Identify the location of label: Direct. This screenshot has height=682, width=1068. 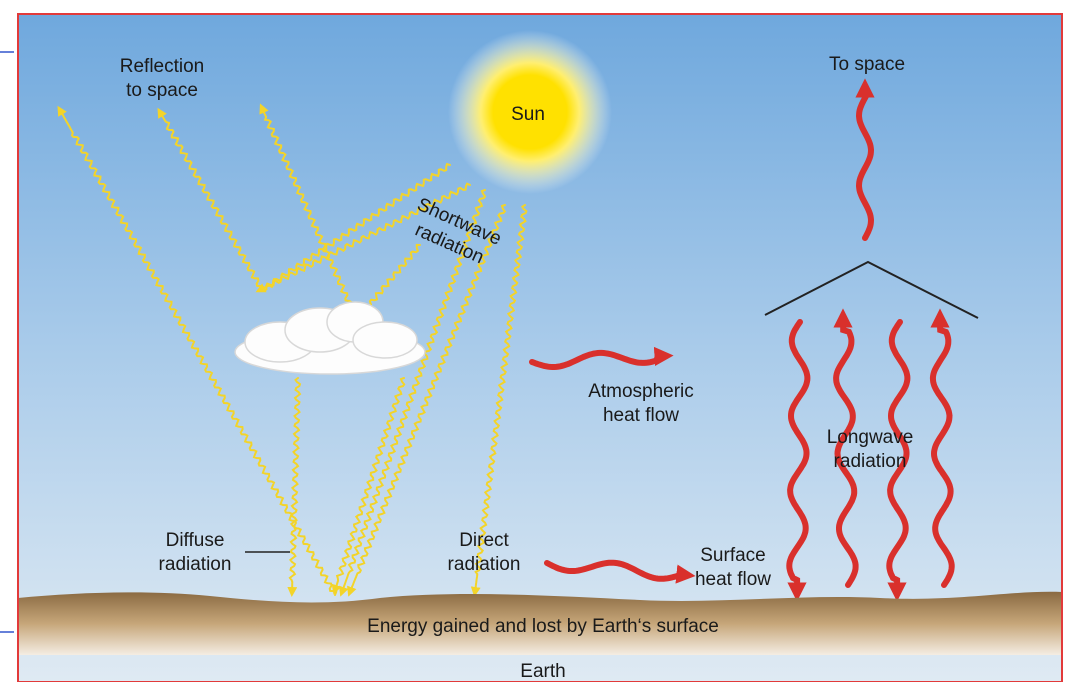
(484, 540).